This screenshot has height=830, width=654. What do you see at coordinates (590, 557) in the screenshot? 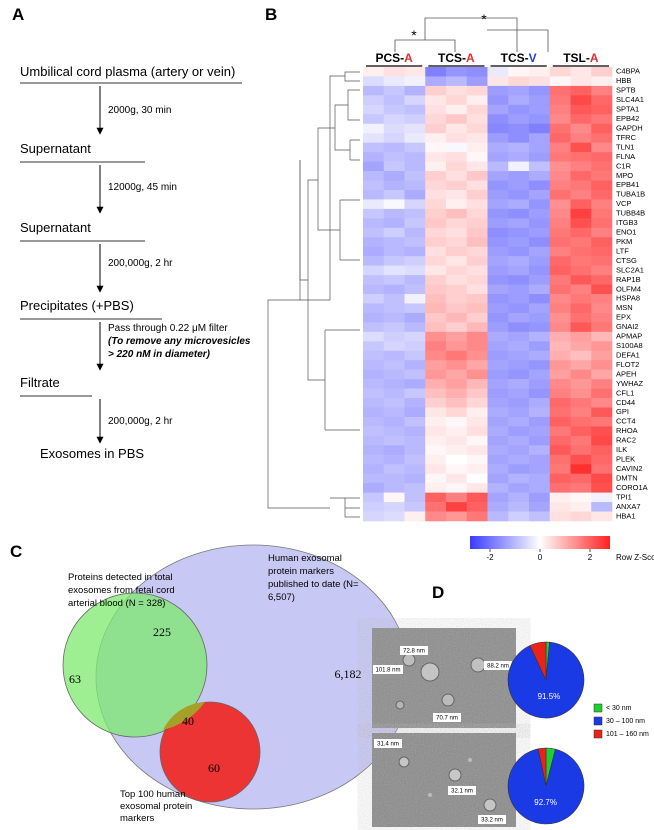
I see `colorbar-tick-label: 2` at bounding box center [590, 557].